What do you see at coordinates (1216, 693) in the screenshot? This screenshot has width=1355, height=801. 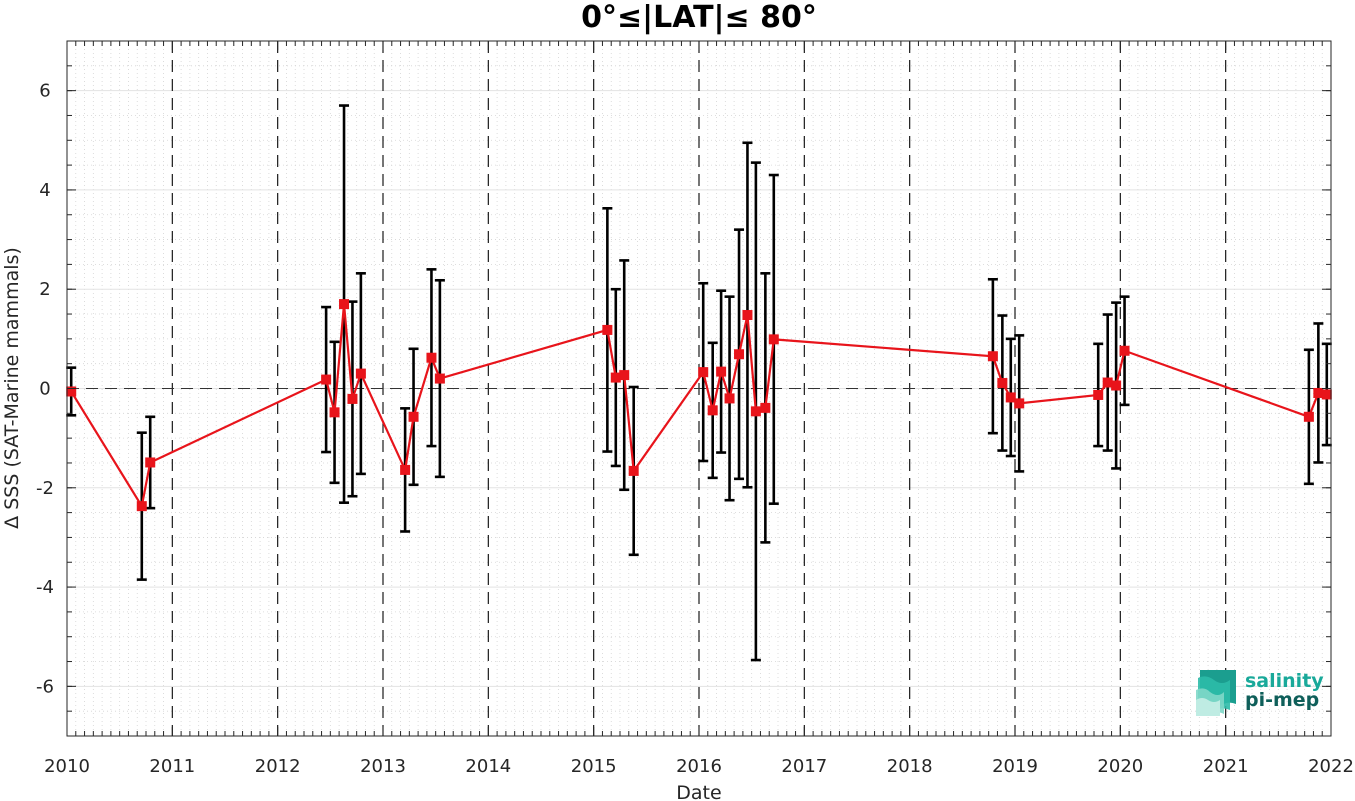 I see `logo-waves-icon` at bounding box center [1216, 693].